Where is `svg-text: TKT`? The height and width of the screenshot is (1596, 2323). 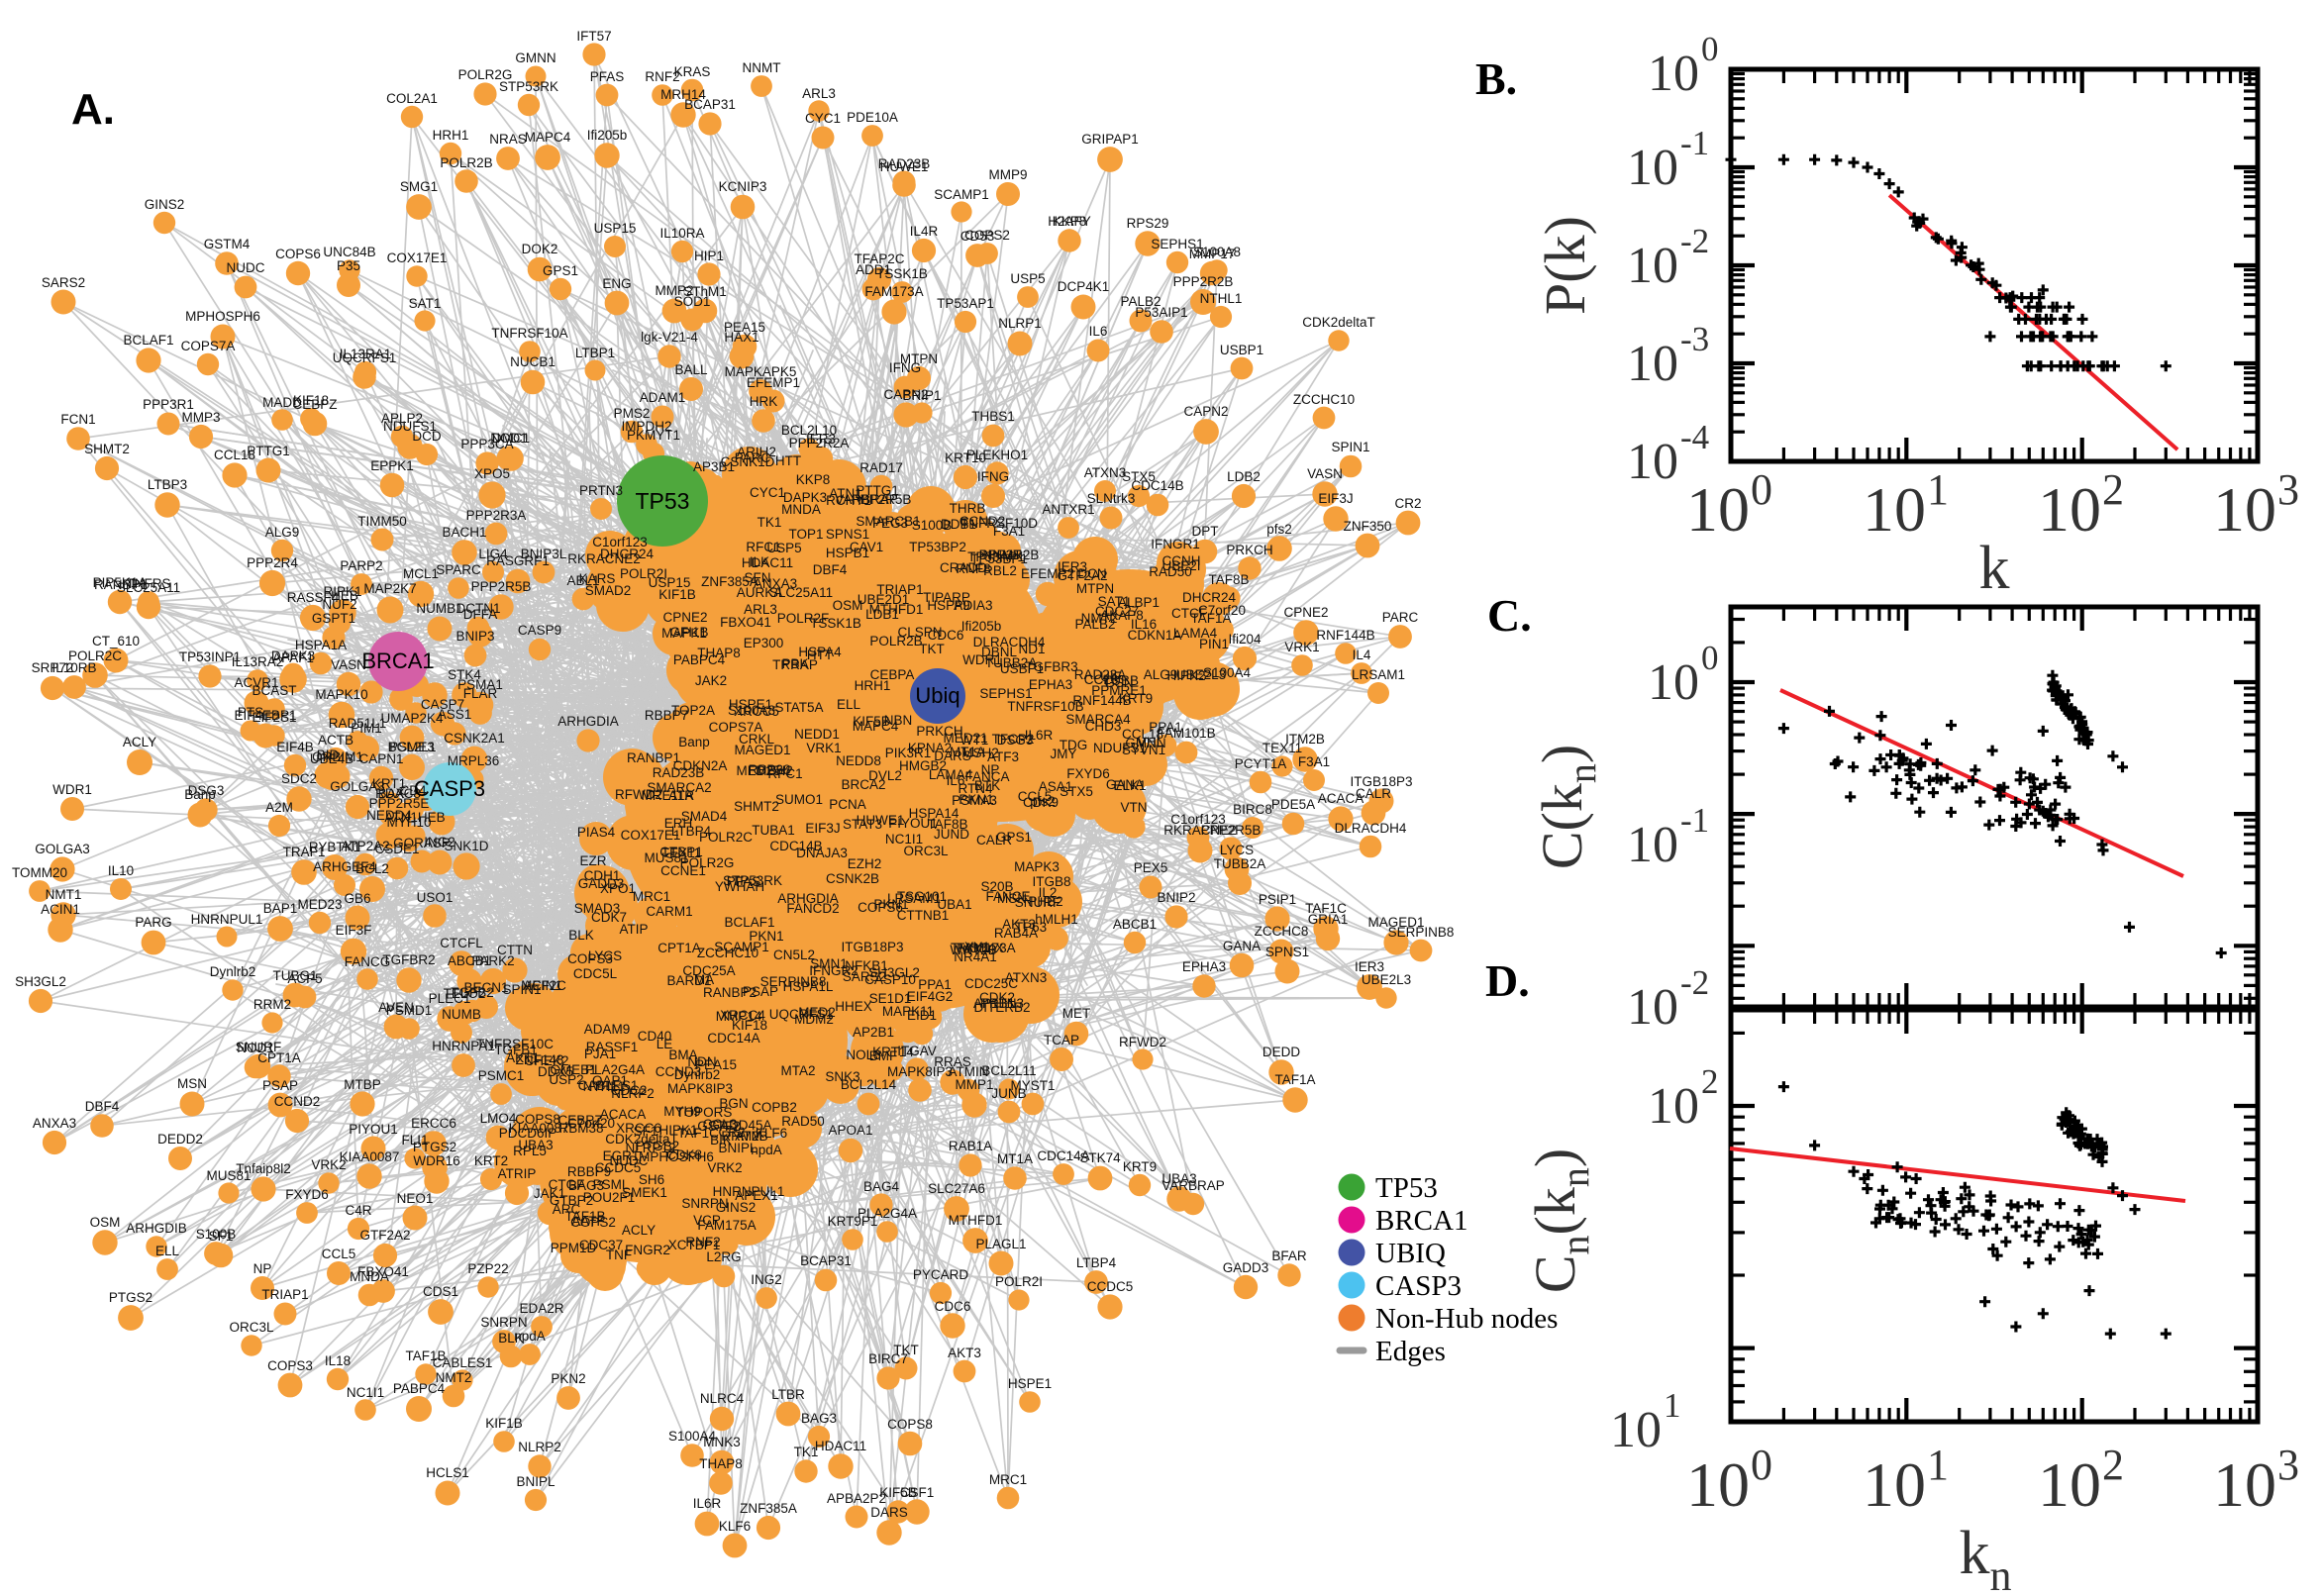 svg-text: TKT is located at coordinates (932, 649).